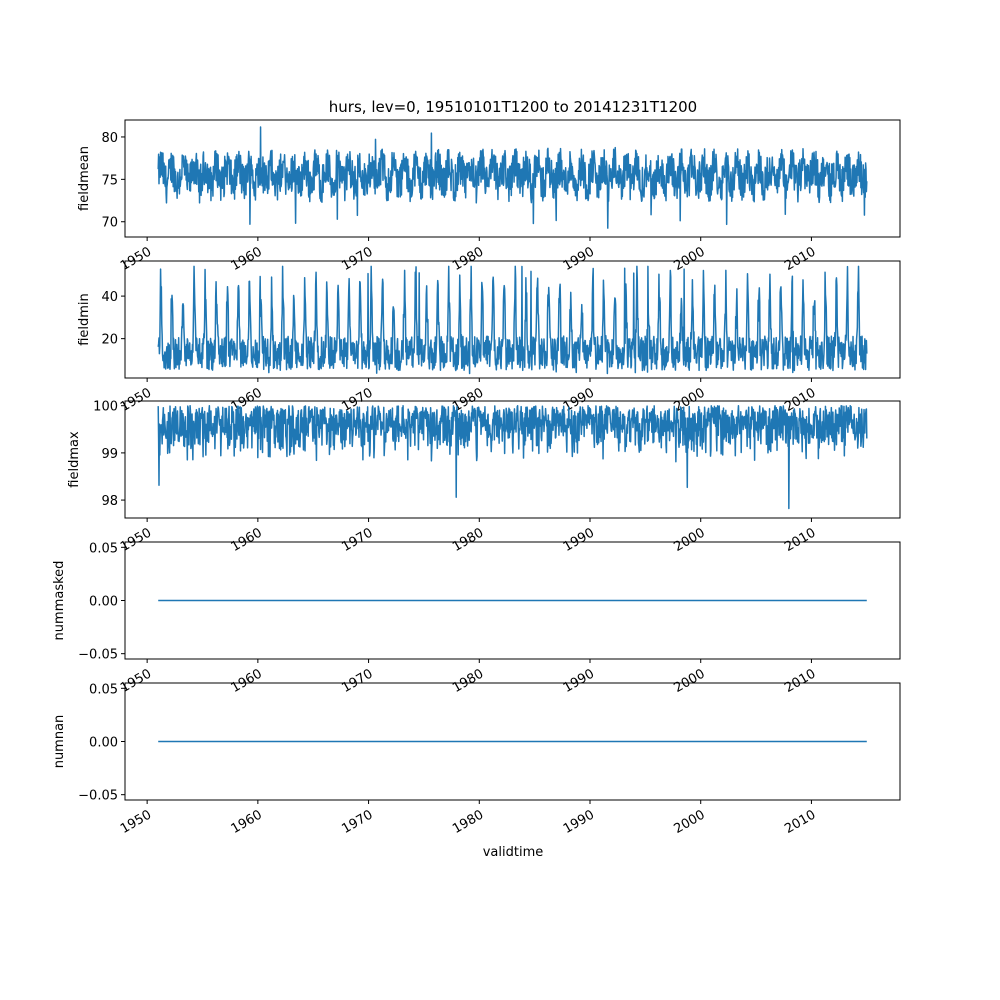  I want to click on fieldmin-series-line, so click(512, 320).